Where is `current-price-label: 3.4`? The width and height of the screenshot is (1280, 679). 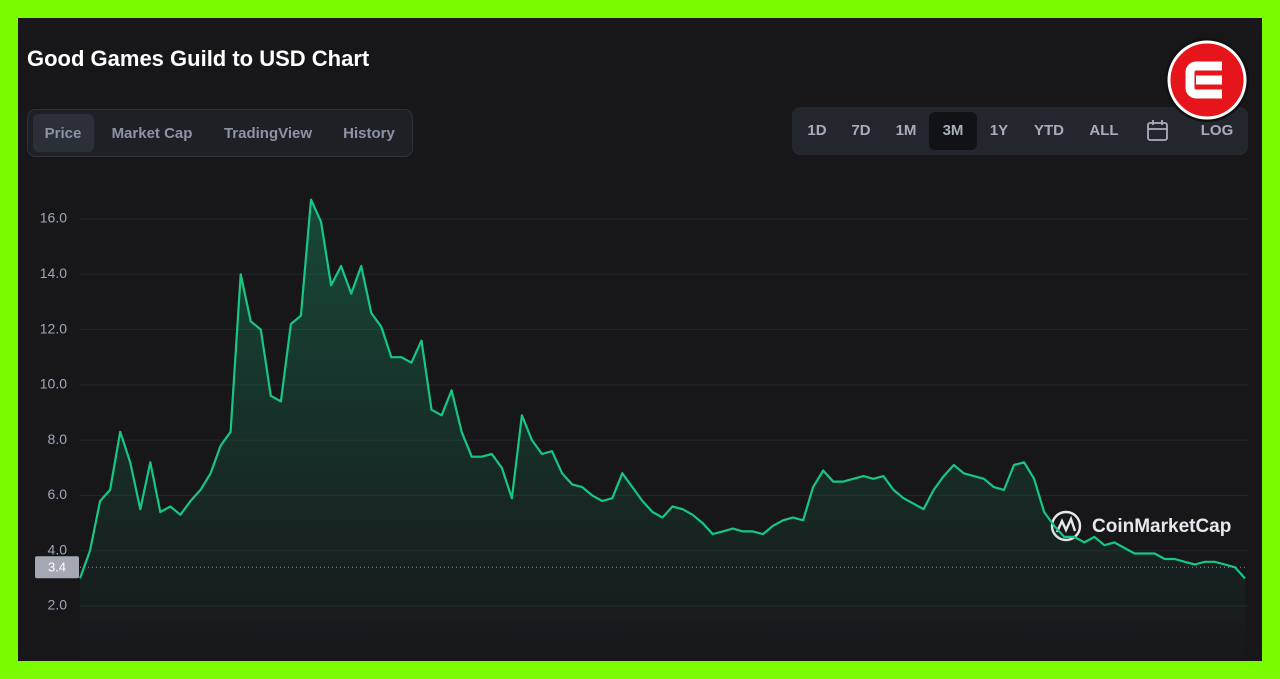
current-price-label: 3.4 is located at coordinates (57, 567).